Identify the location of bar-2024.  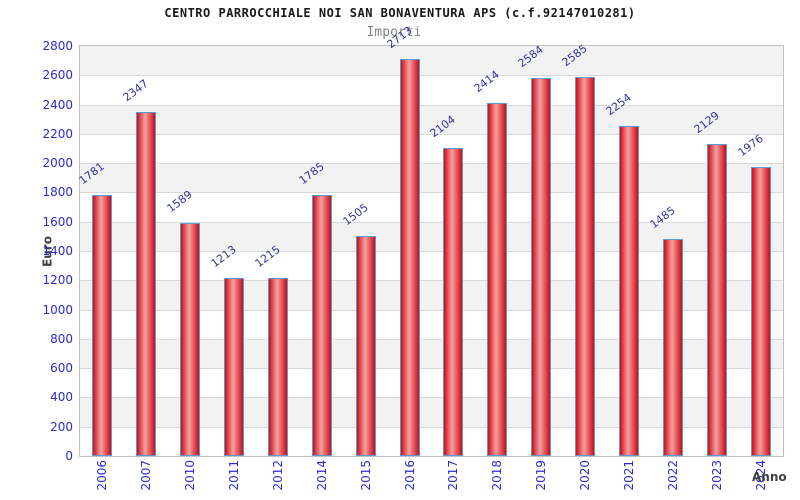
(761, 311).